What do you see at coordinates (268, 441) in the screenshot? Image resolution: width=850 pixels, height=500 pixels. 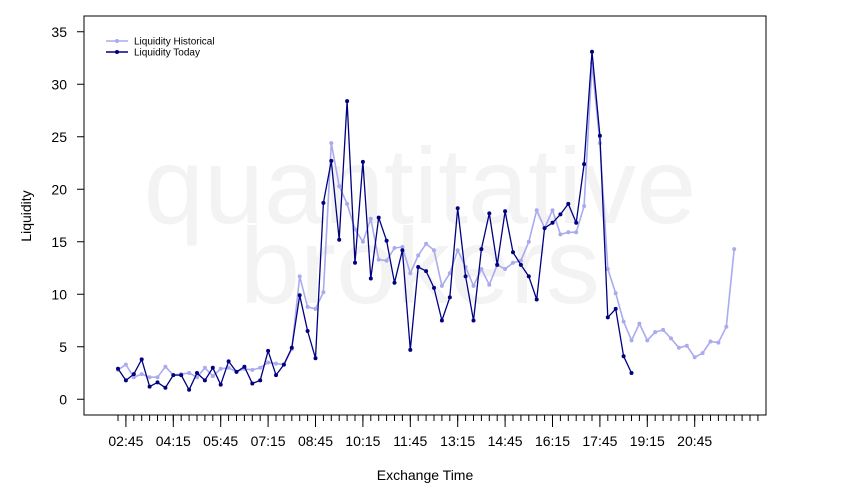 I see `x-tick-label: 07:15` at bounding box center [268, 441].